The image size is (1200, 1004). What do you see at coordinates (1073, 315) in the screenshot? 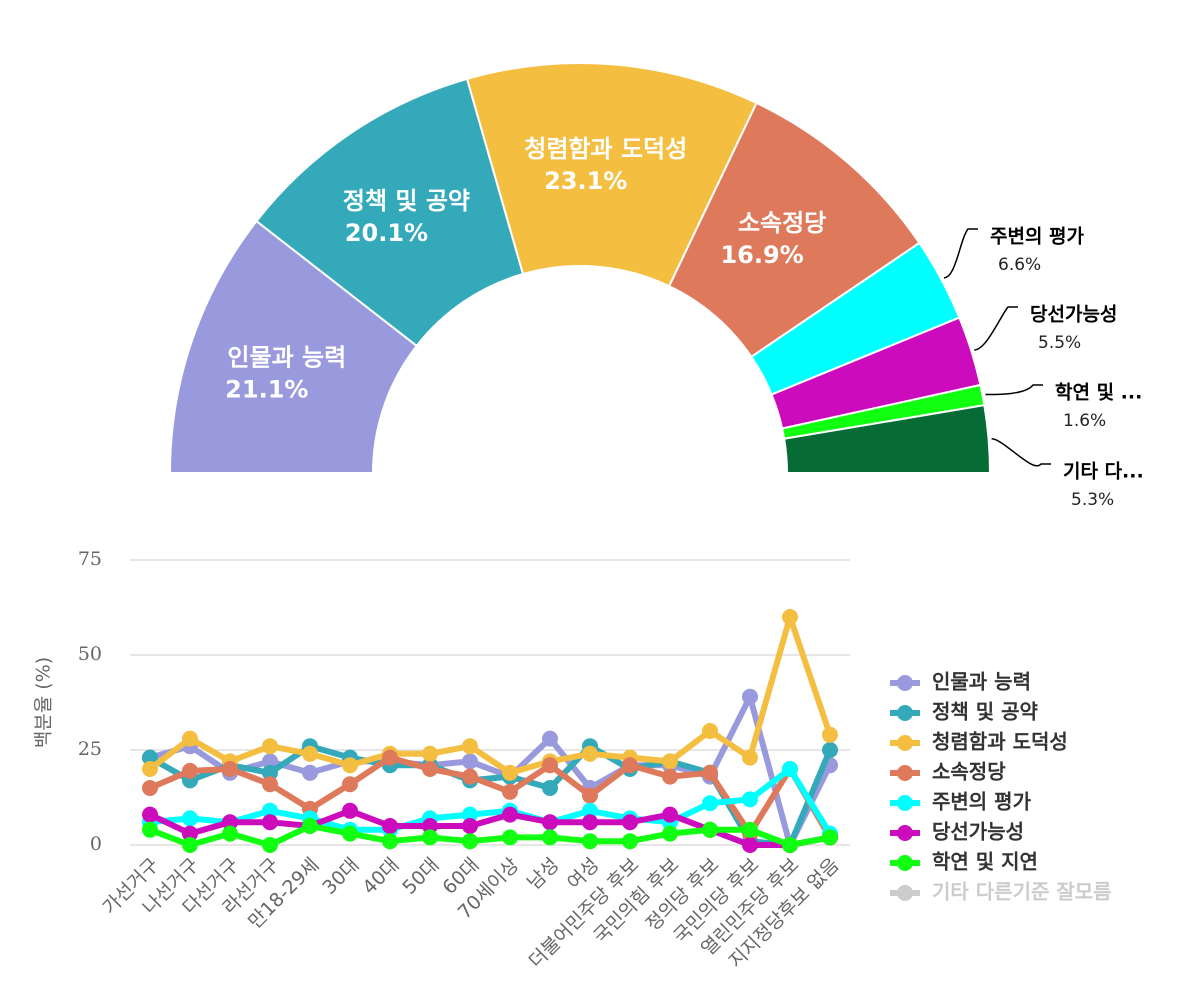
I see `slice-label: 당선가능성` at bounding box center [1073, 315].